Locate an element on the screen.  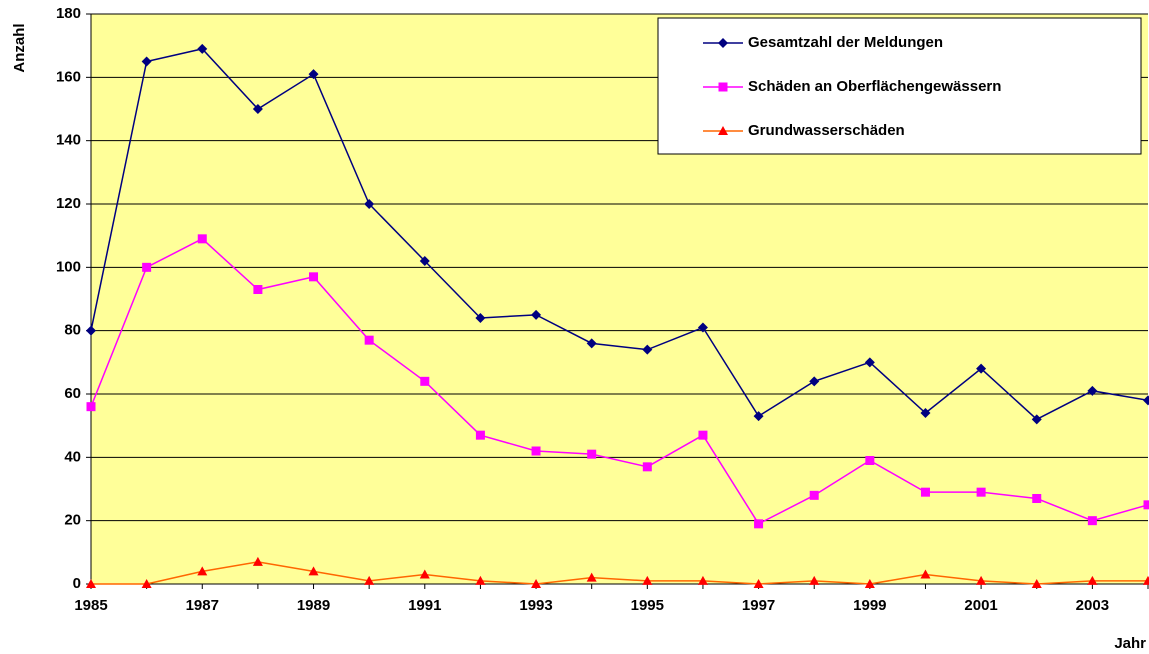
x-tick-label: 1987 is located at coordinates (202, 605).